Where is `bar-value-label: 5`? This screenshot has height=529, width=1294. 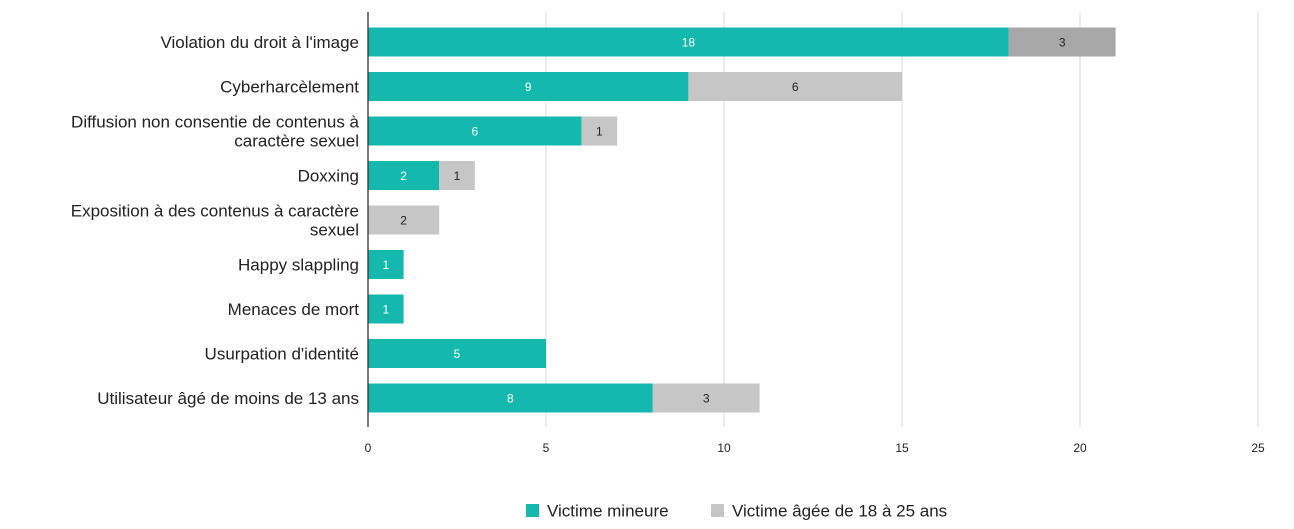
bar-value-label: 5 is located at coordinates (457, 354).